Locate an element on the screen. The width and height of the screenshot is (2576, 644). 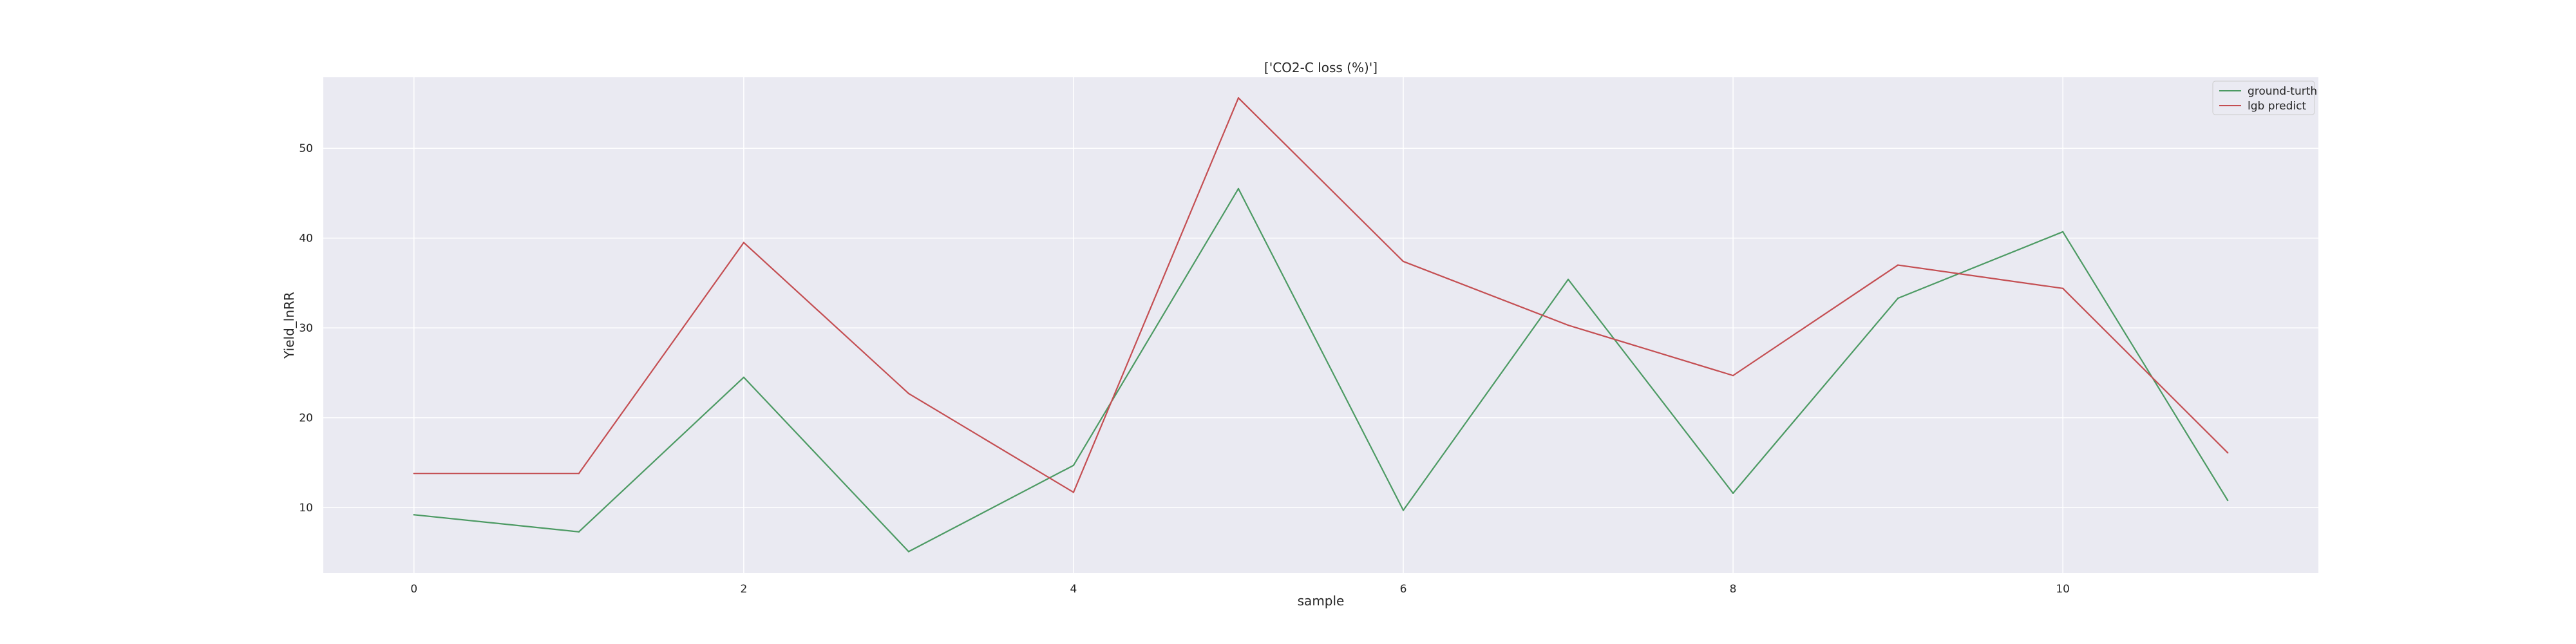
x-tick-label: 2 is located at coordinates (744, 589).